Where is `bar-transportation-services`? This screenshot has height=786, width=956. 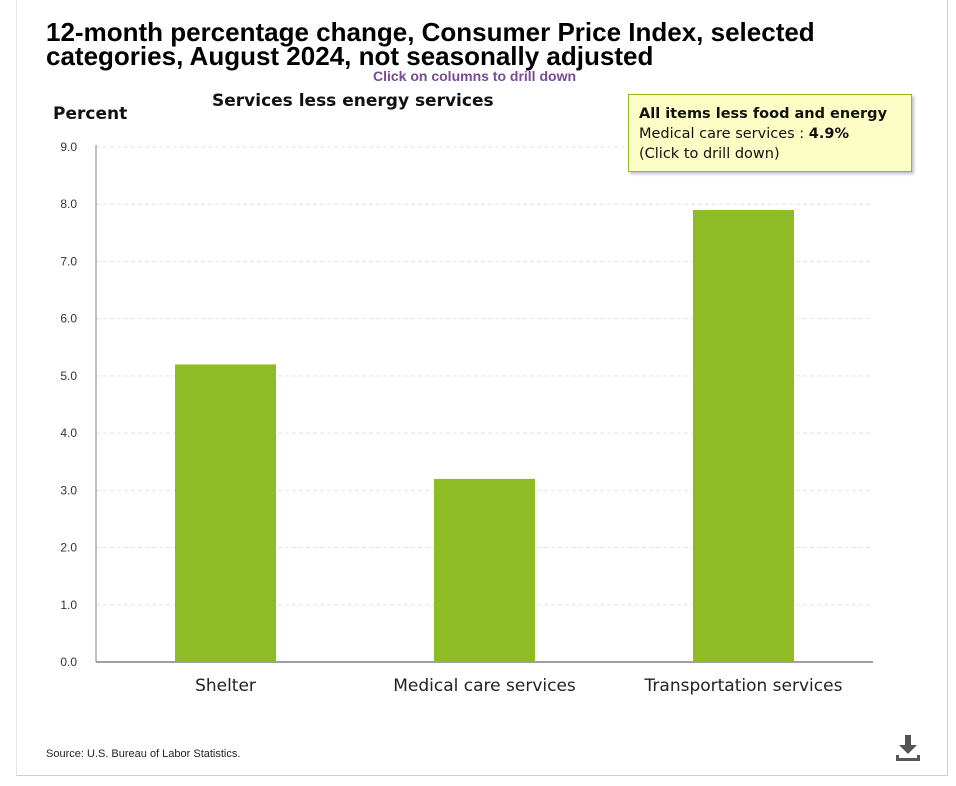
bar-transportation-services is located at coordinates (743, 435).